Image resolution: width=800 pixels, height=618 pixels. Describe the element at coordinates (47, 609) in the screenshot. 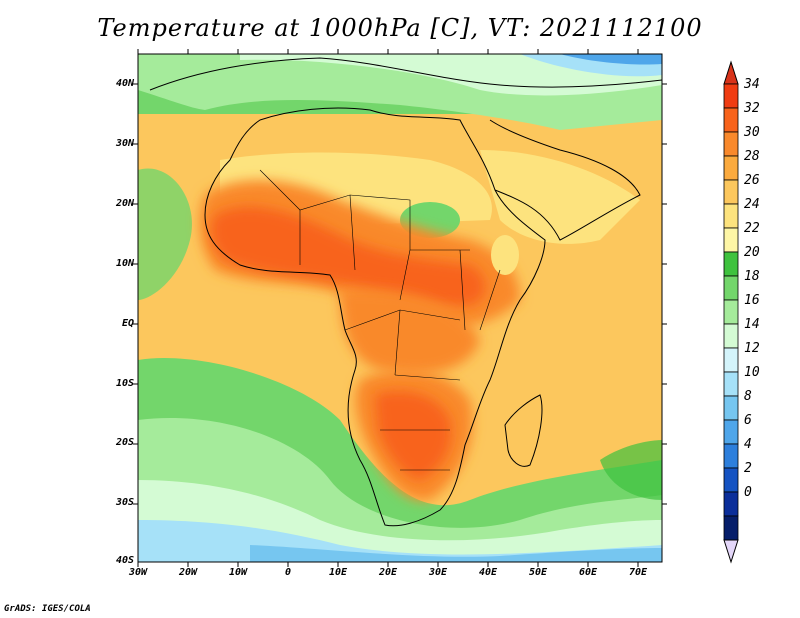

I see `credit-text: GrADS: IGES/COLA` at that location.